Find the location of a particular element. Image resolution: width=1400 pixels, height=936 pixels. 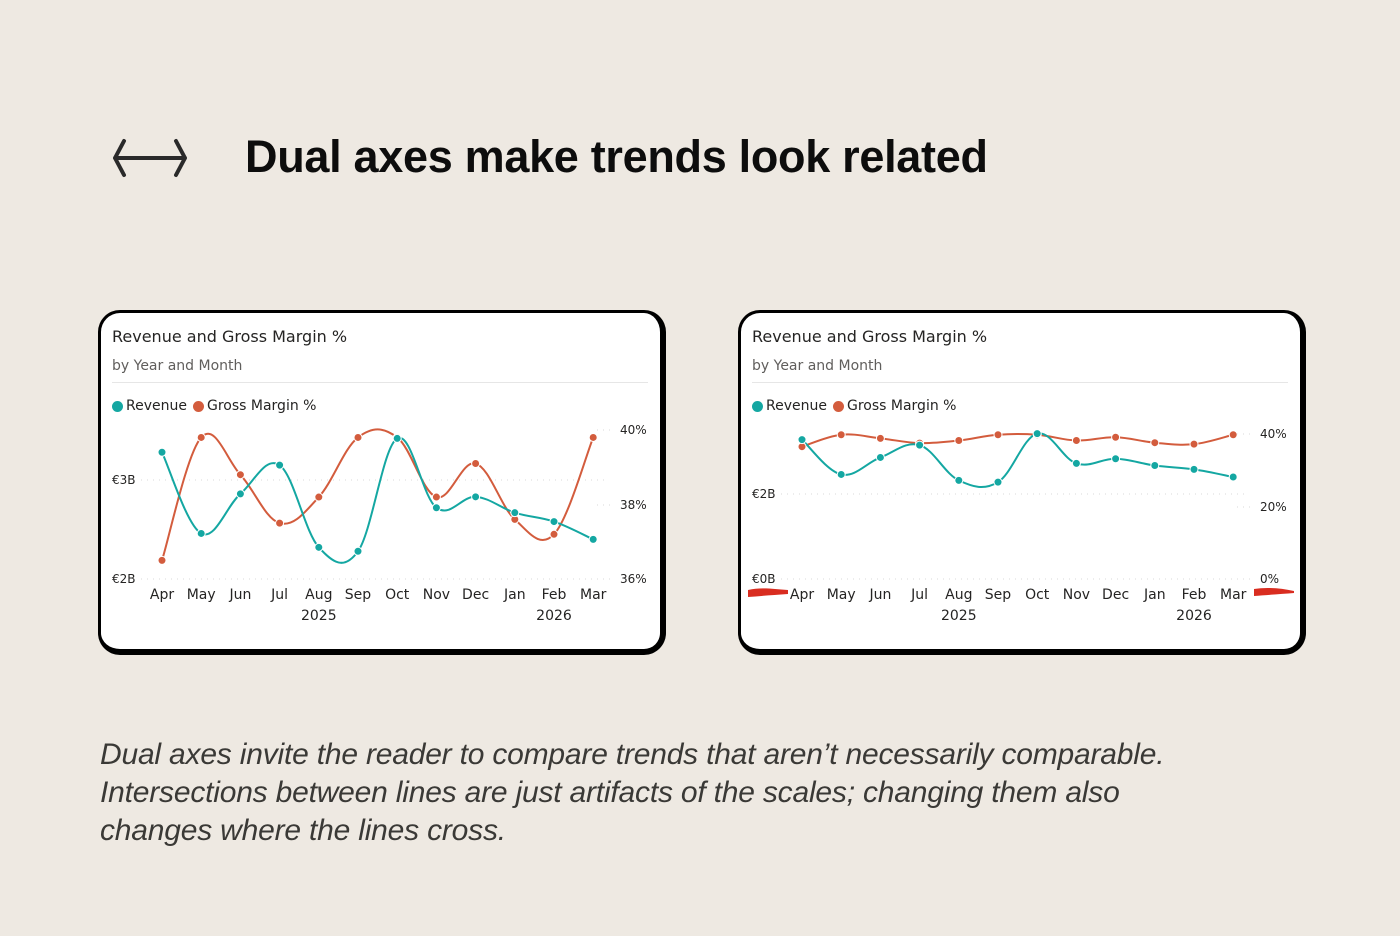

right-axis-tick: 0% is located at coordinates (1269, 579).